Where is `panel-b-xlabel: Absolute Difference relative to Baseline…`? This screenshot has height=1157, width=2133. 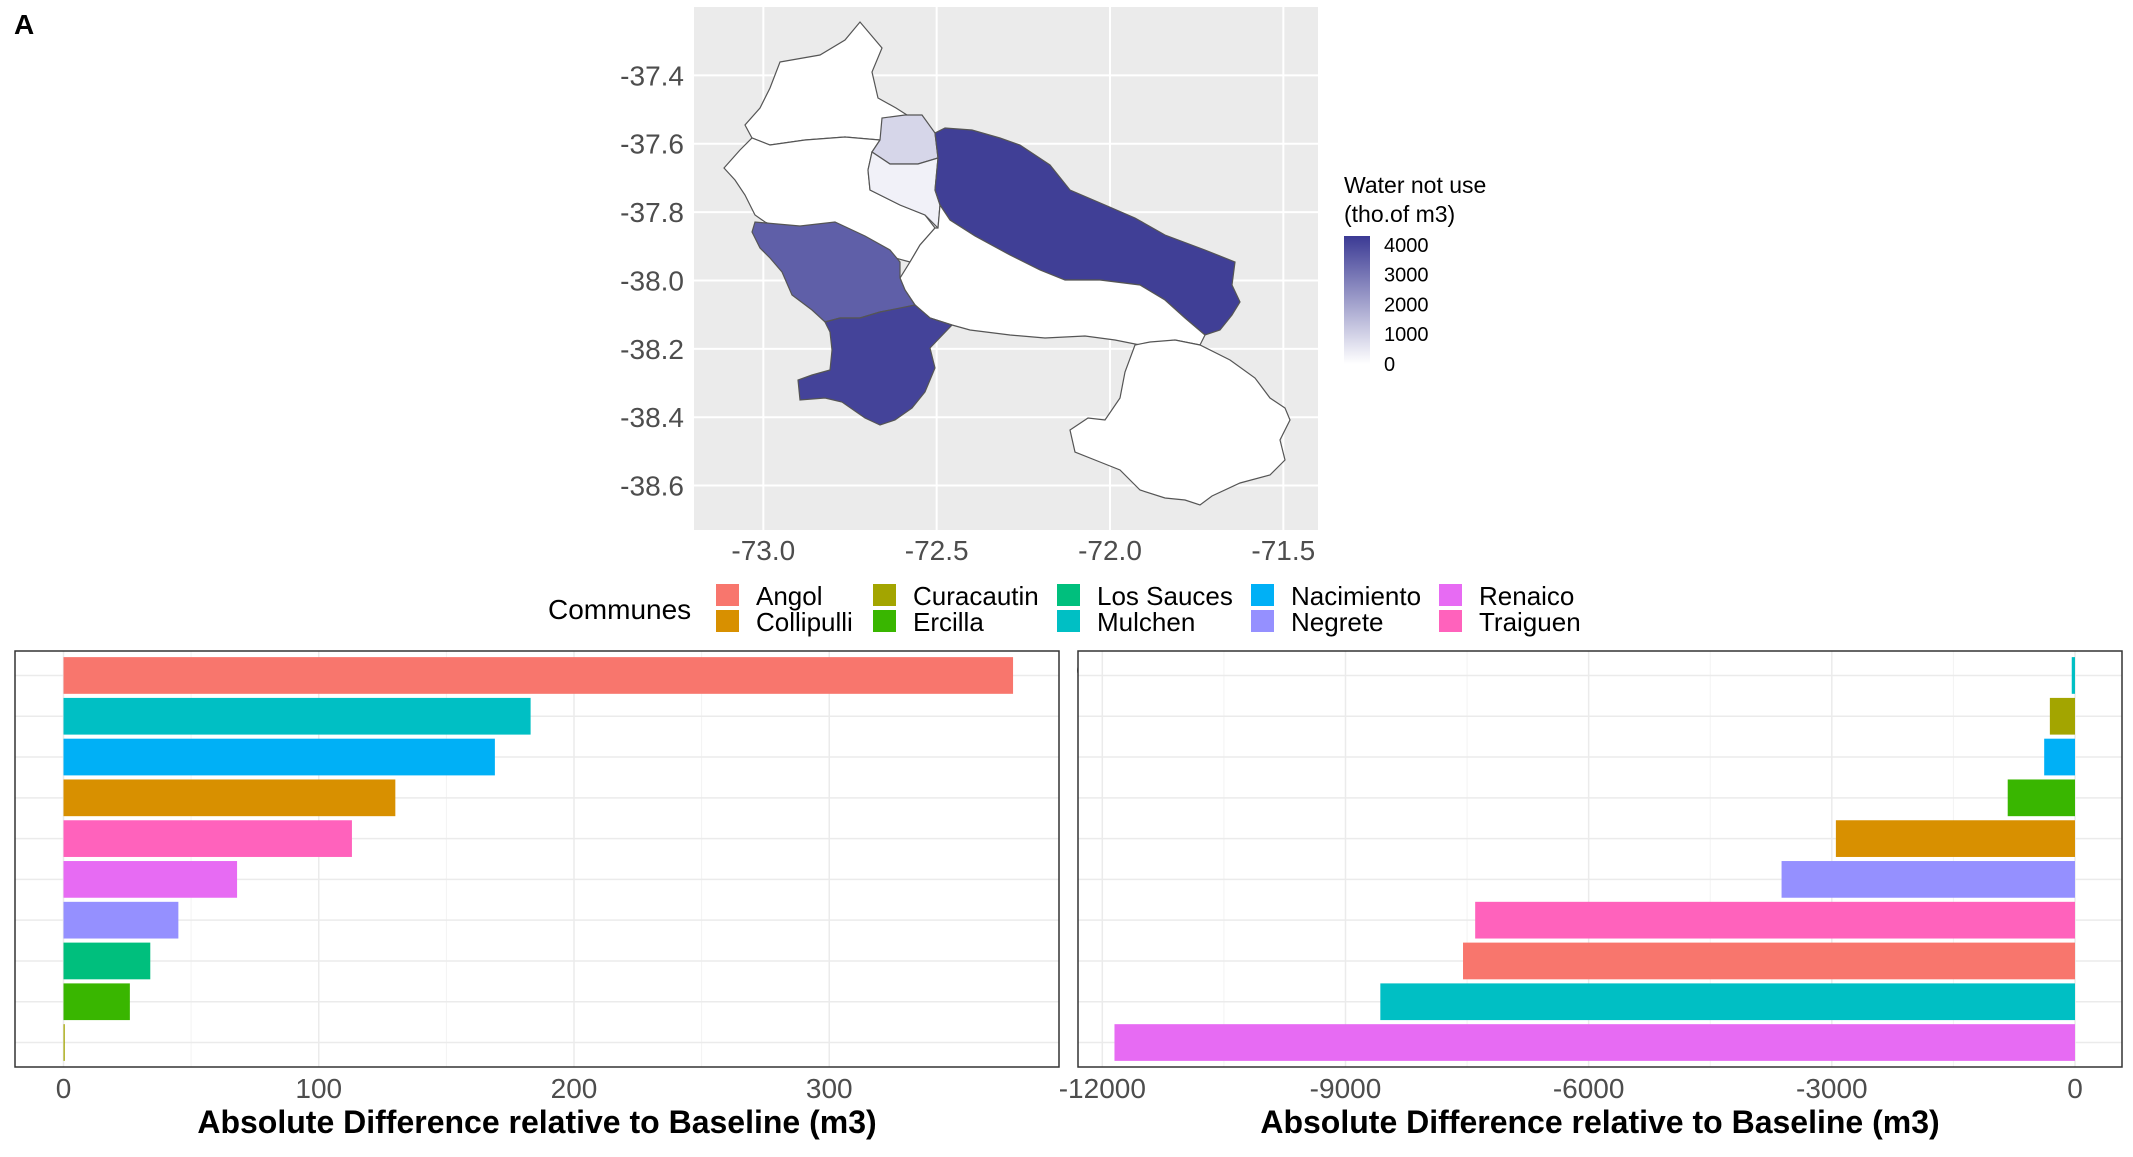
panel-b-xlabel: Absolute Difference relative to Baseline… is located at coordinates (536, 1122).